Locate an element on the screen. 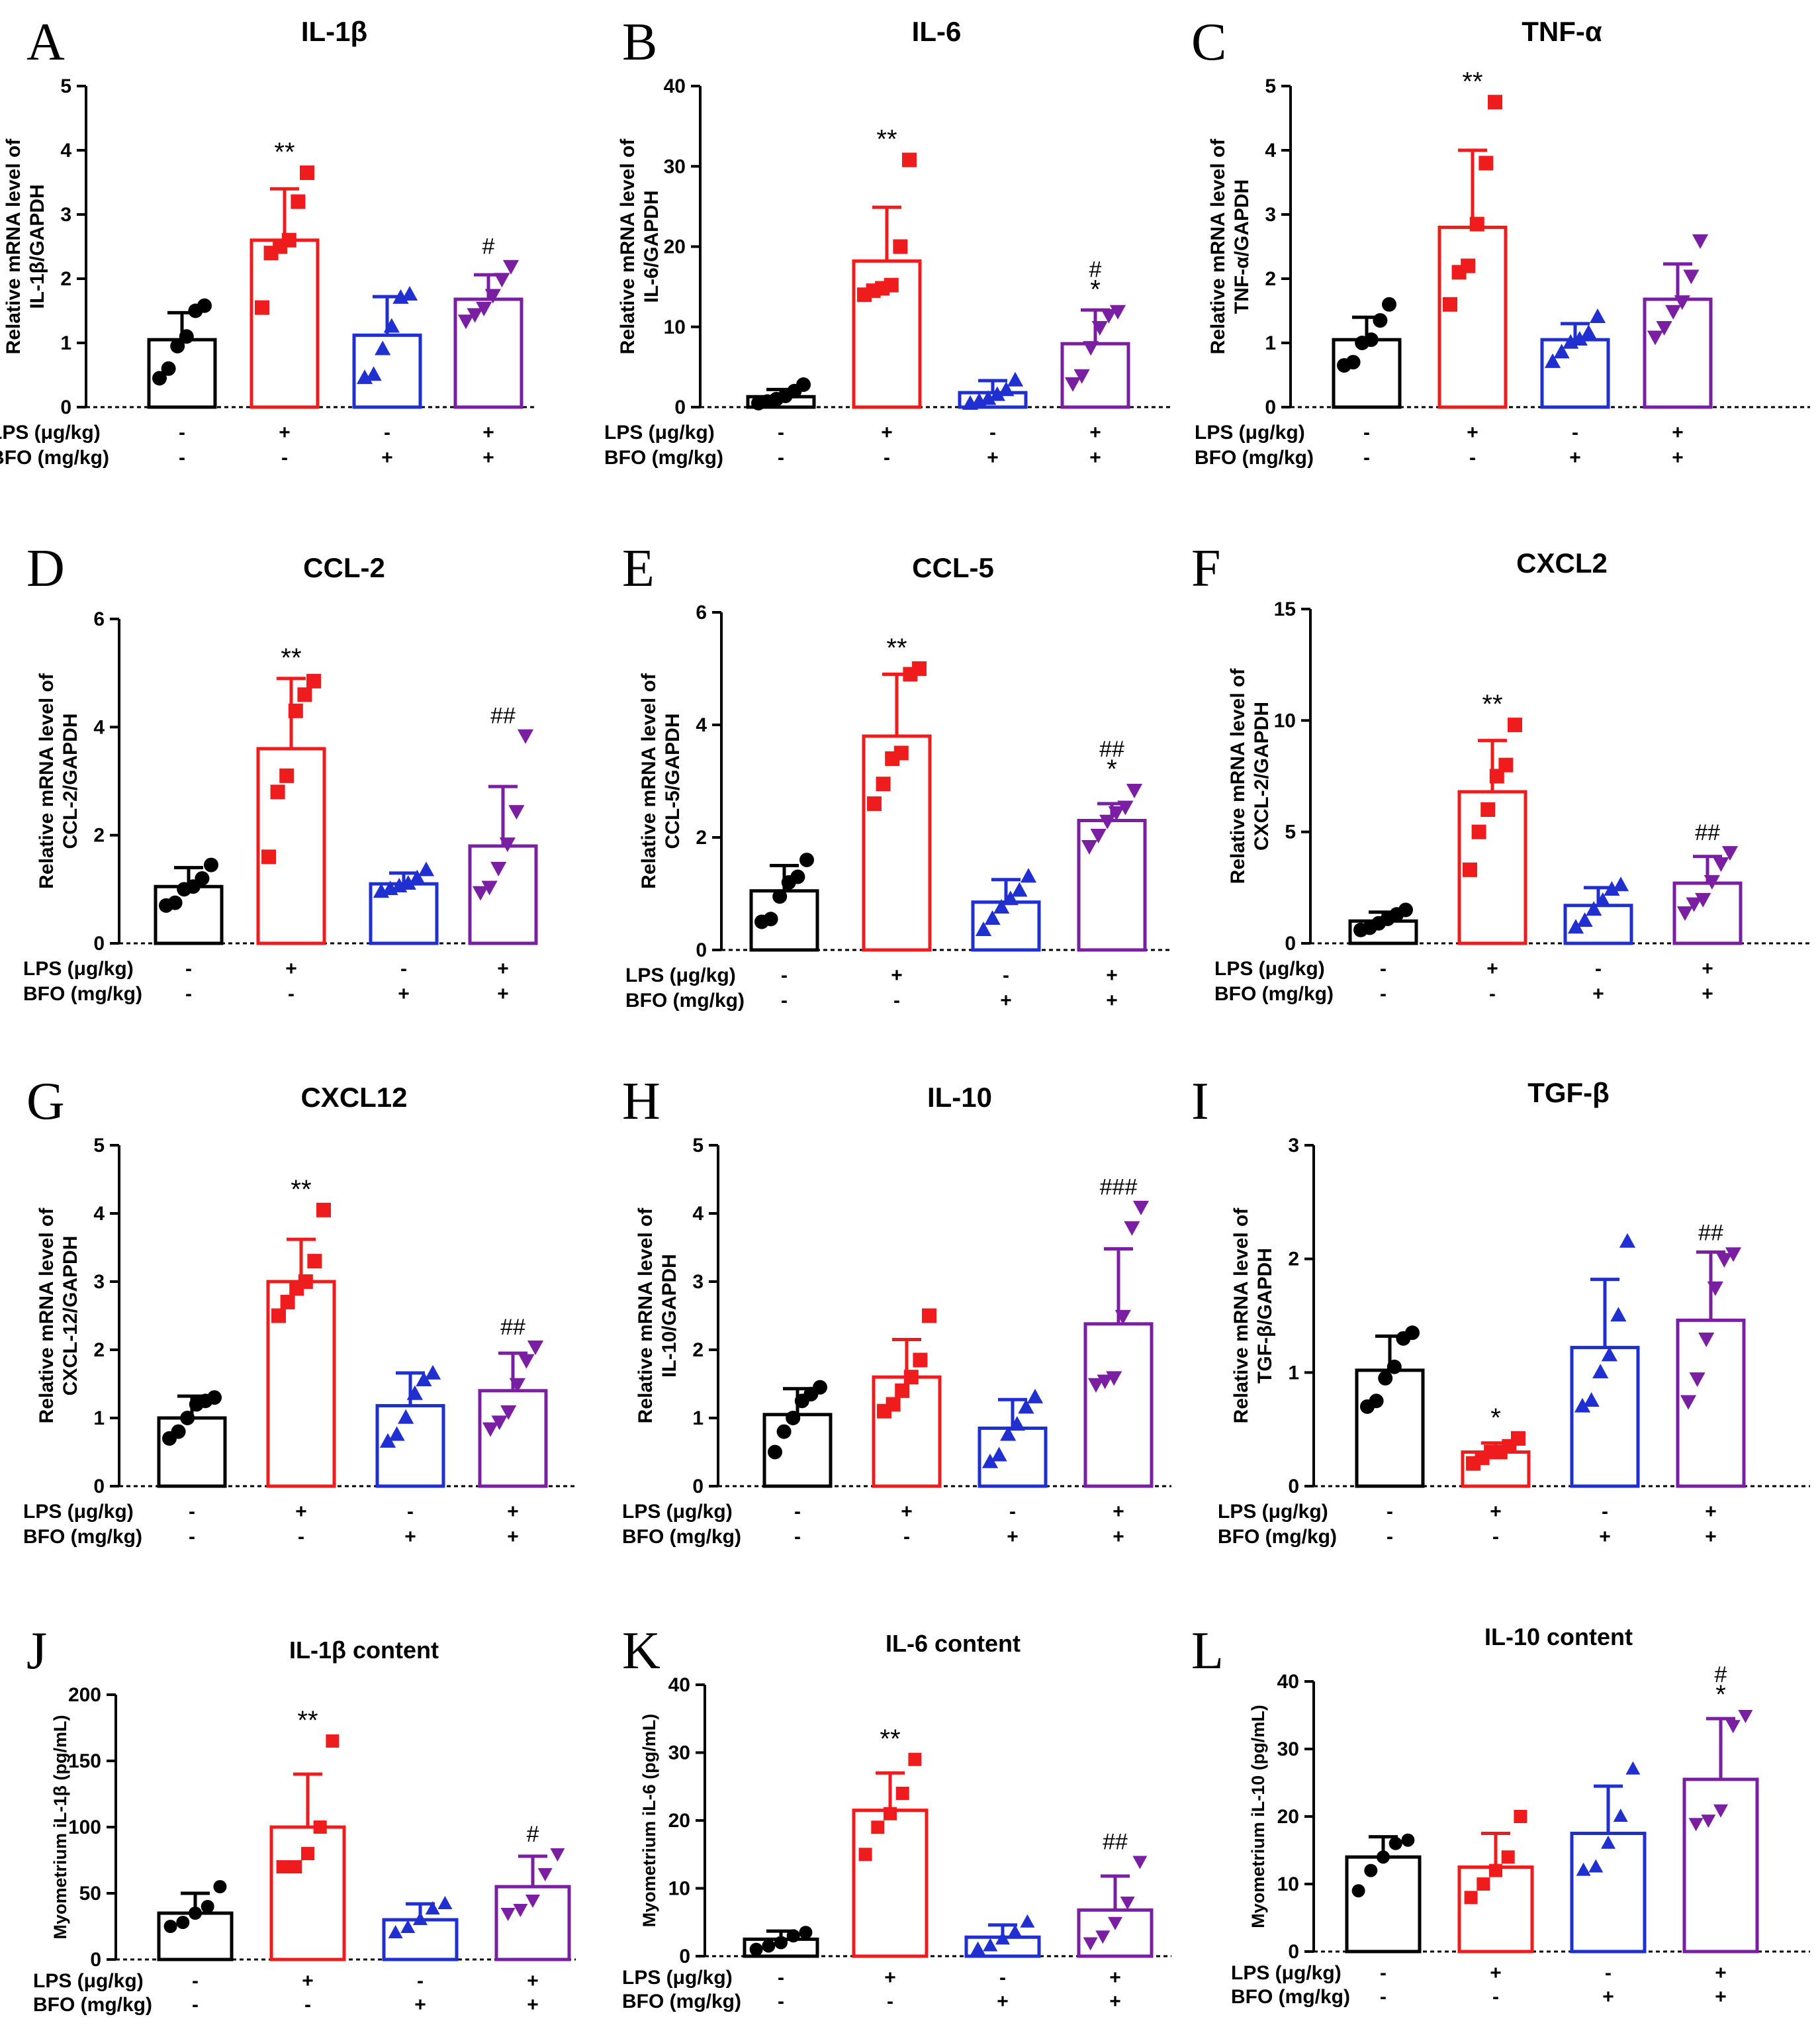  treatment-label: LPS (μg/kg) is located at coordinates (677, 1978).